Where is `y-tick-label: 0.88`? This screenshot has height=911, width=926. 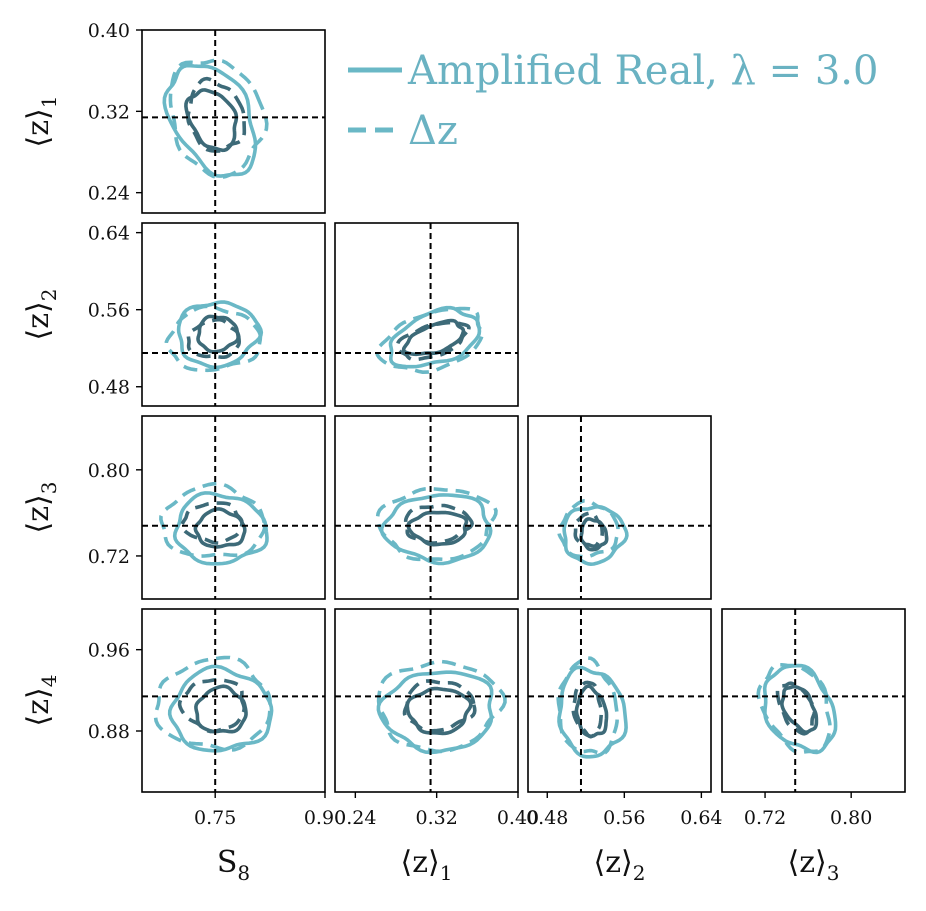 y-tick-label: 0.88 is located at coordinates (109, 732).